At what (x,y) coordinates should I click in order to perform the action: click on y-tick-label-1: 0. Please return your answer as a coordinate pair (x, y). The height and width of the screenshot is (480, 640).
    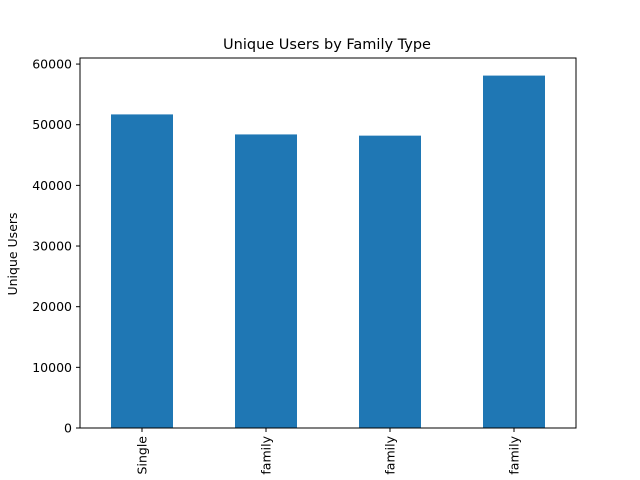
    Looking at the image, I should click on (68, 428).